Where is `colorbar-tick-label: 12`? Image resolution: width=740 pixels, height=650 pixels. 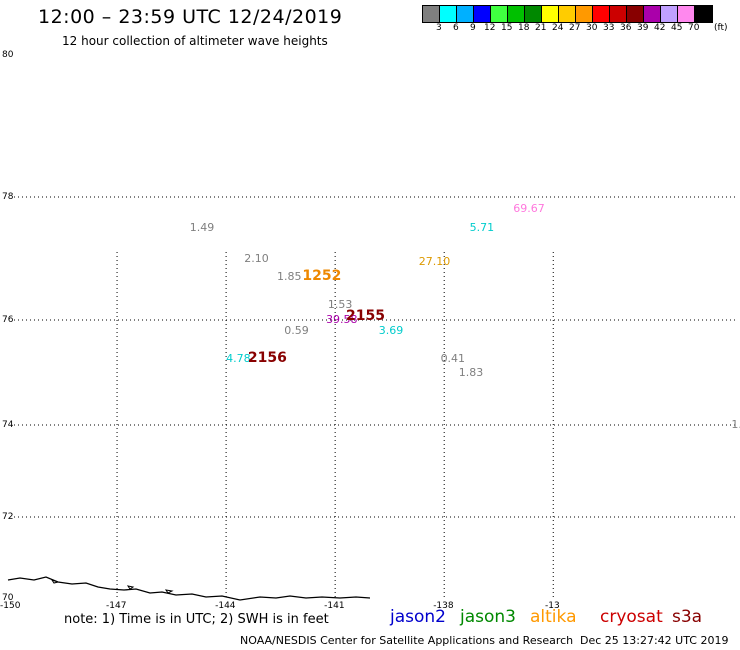 colorbar-tick-label: 12 is located at coordinates (490, 28).